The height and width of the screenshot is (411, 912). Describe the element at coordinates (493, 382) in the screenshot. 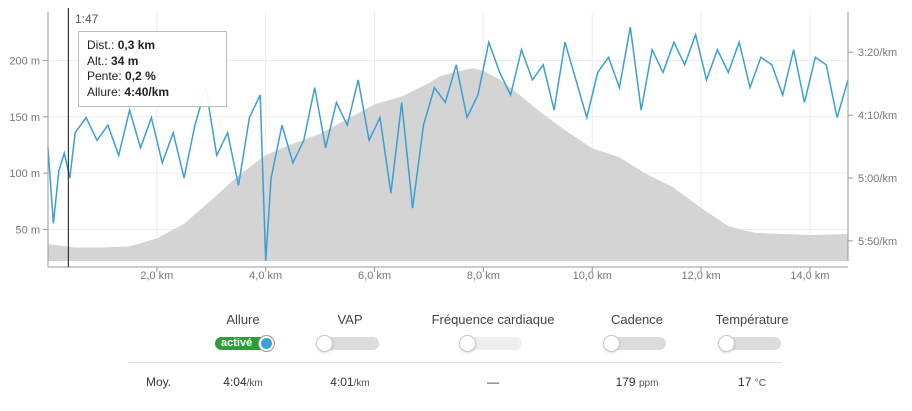

I see `avg-heart-rate: —` at that location.